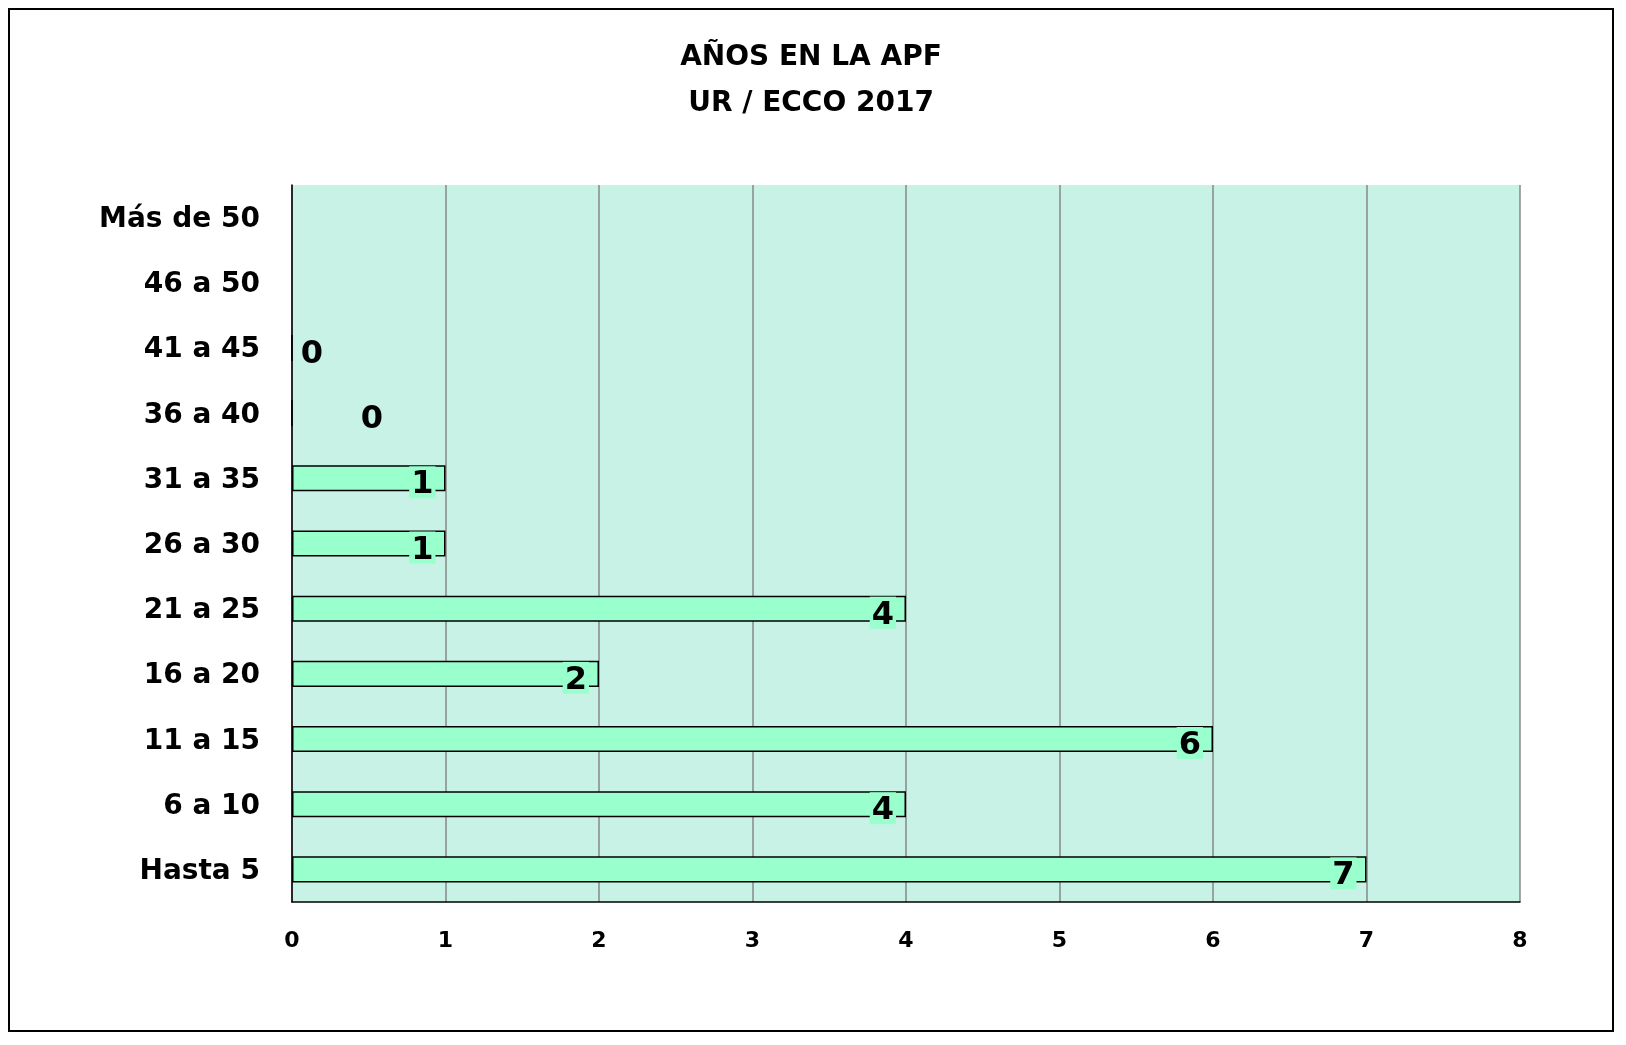  What do you see at coordinates (211, 804) in the screenshot?
I see `y-tick-label: 6 a 10` at bounding box center [211, 804].